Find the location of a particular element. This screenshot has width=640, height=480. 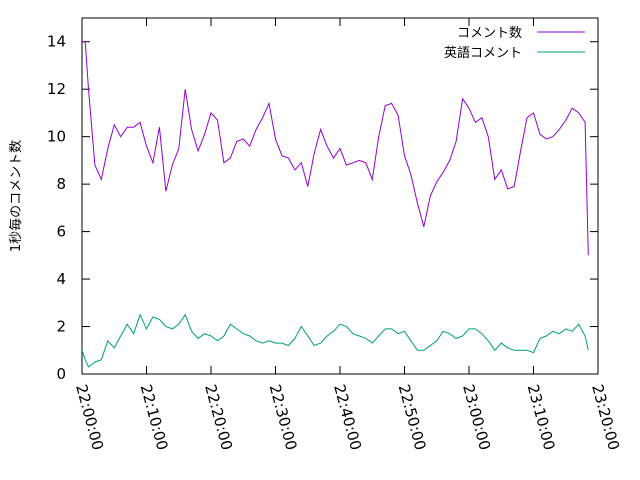

y-tick-label: 12 is located at coordinates (56, 89).